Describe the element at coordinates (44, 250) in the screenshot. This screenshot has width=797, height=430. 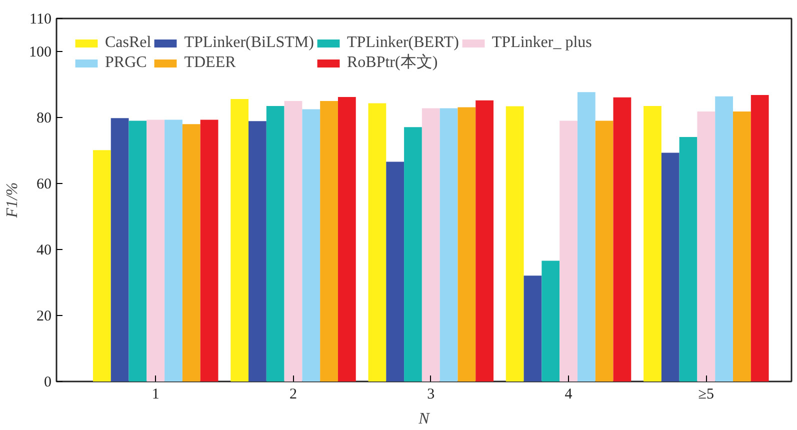
I see `y-tick-label: 40` at that location.